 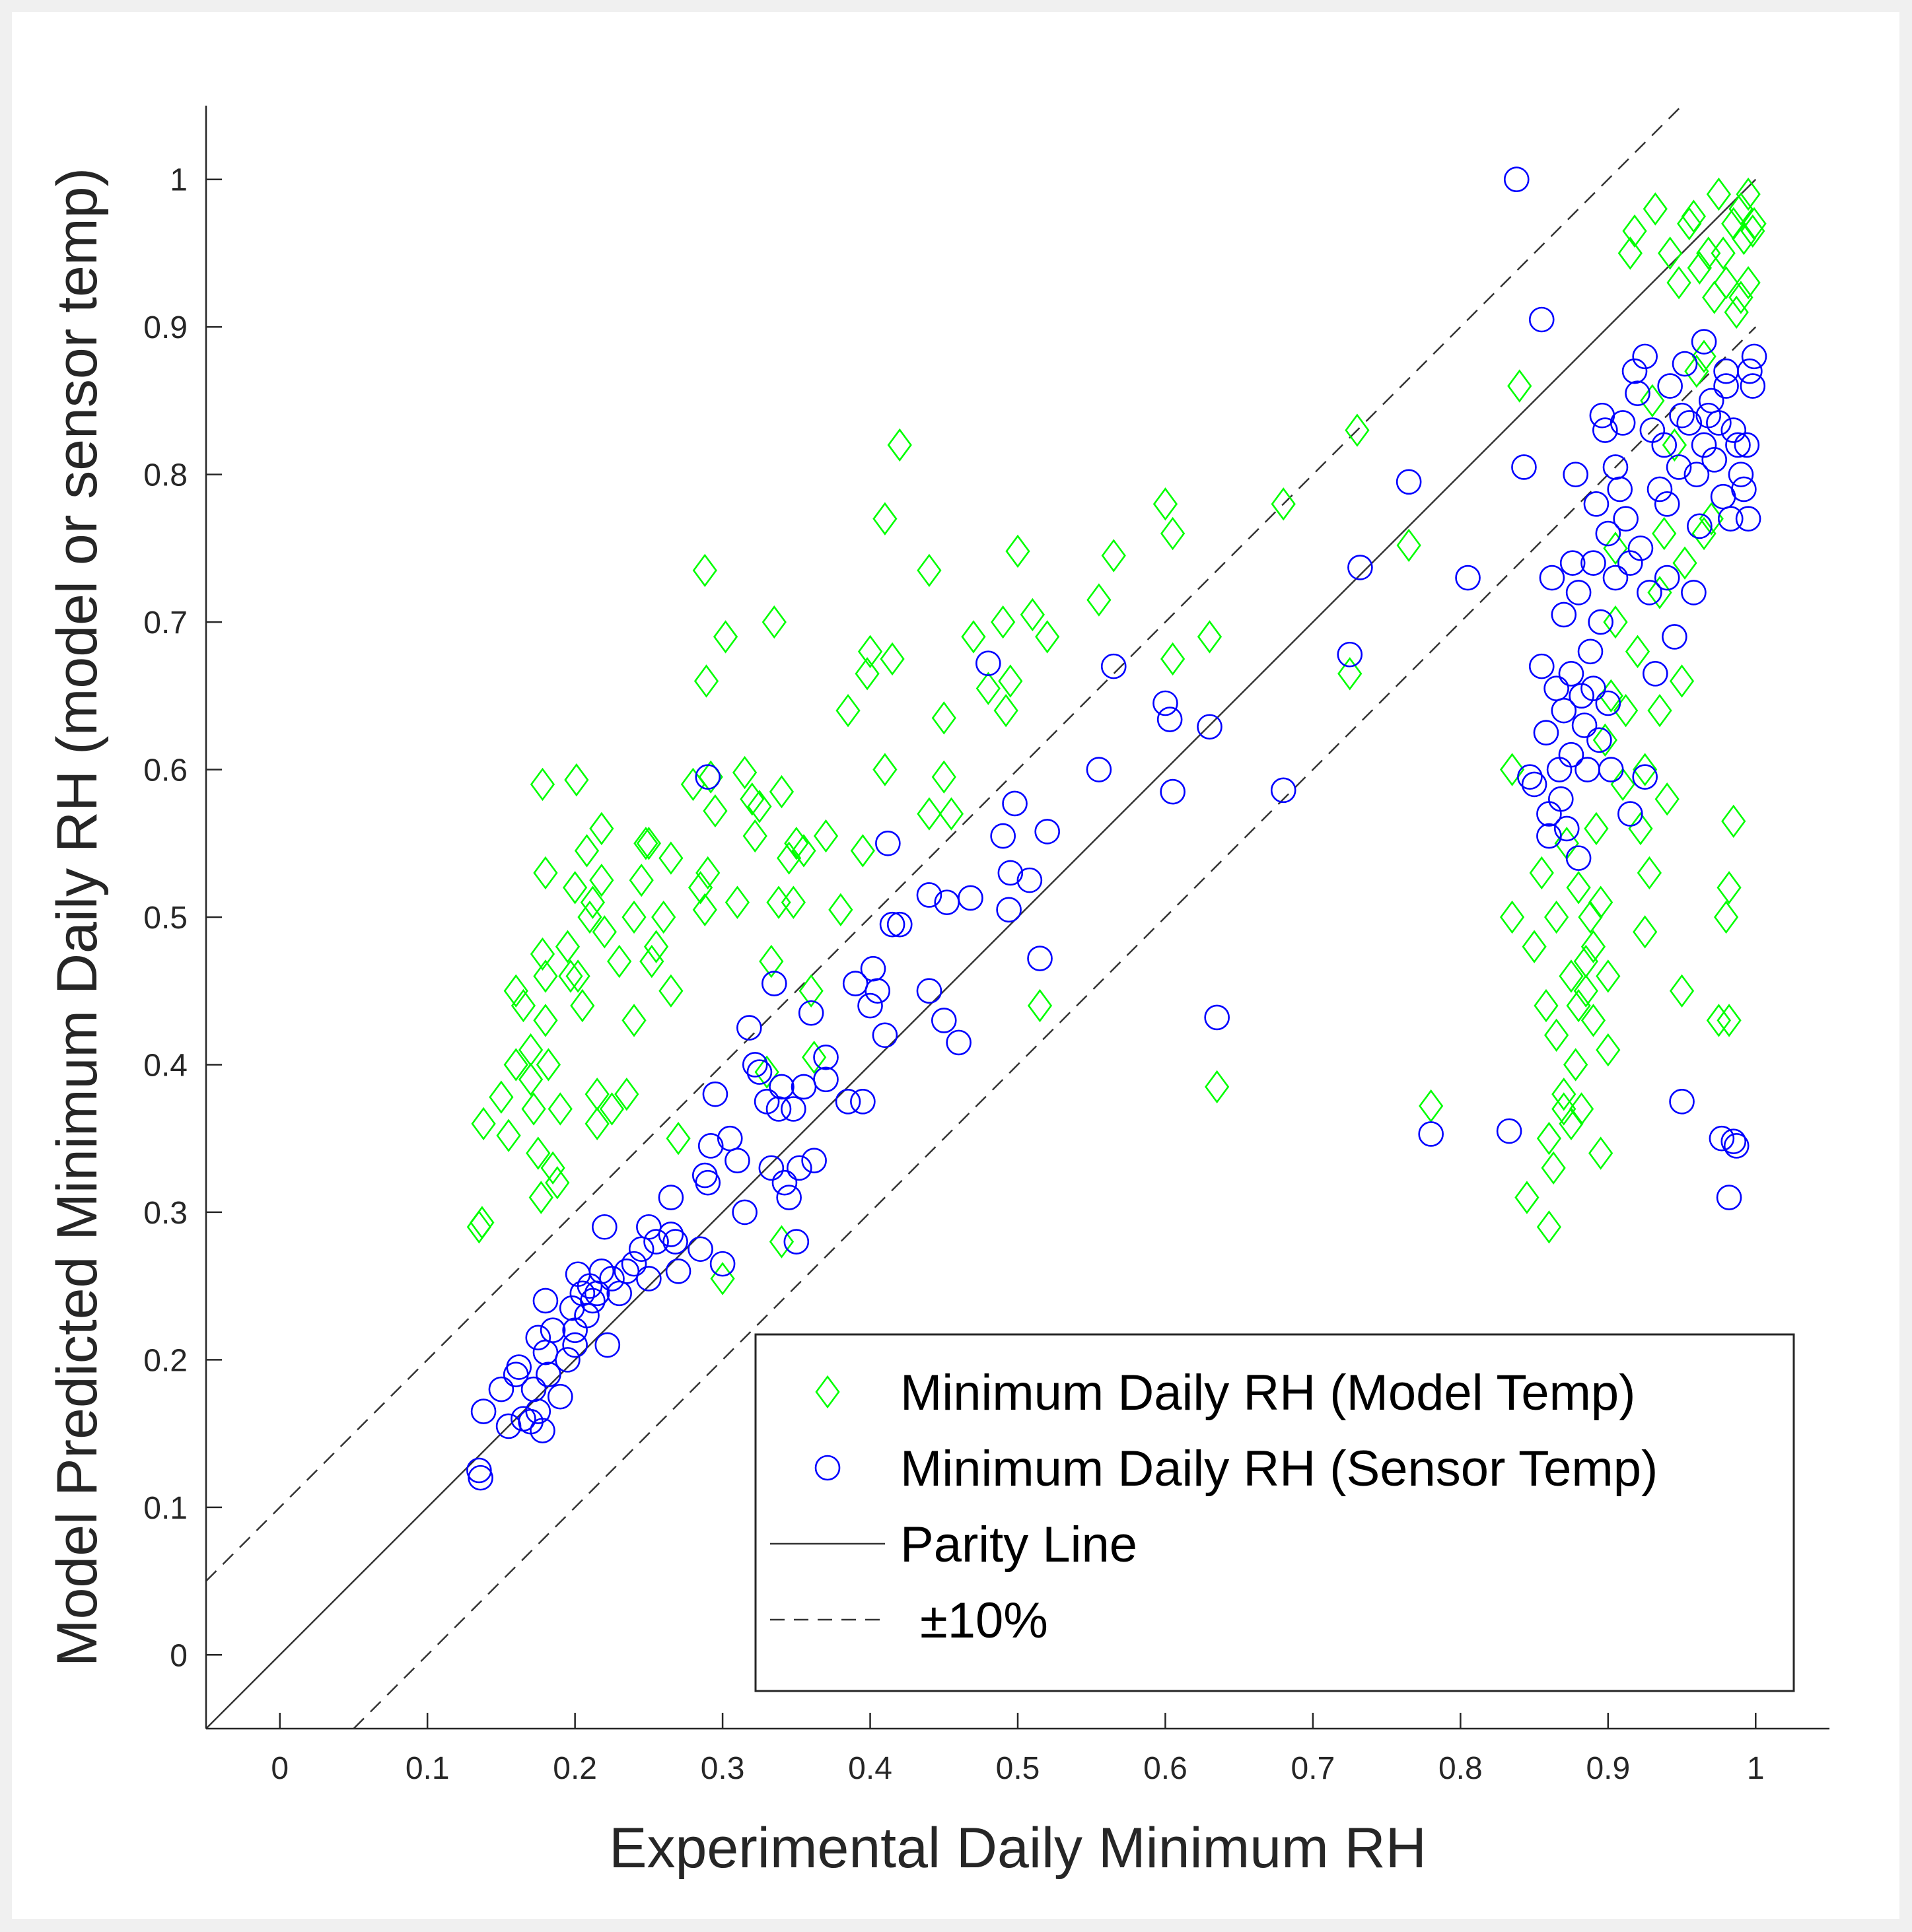 What do you see at coordinates (828, 1392) in the screenshot?
I see `legend-diamond-marker` at bounding box center [828, 1392].